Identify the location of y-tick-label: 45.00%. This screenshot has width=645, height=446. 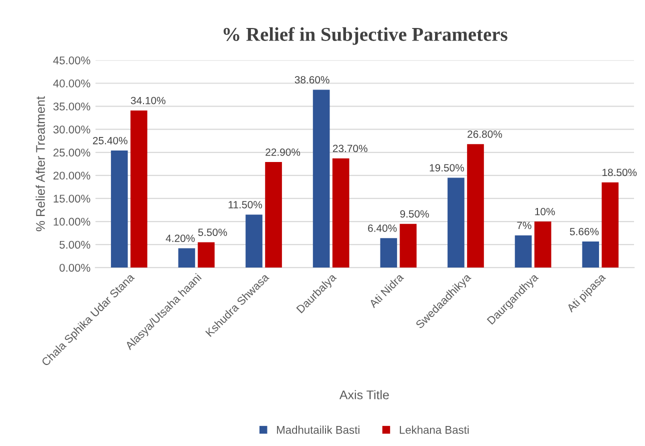
(71, 60).